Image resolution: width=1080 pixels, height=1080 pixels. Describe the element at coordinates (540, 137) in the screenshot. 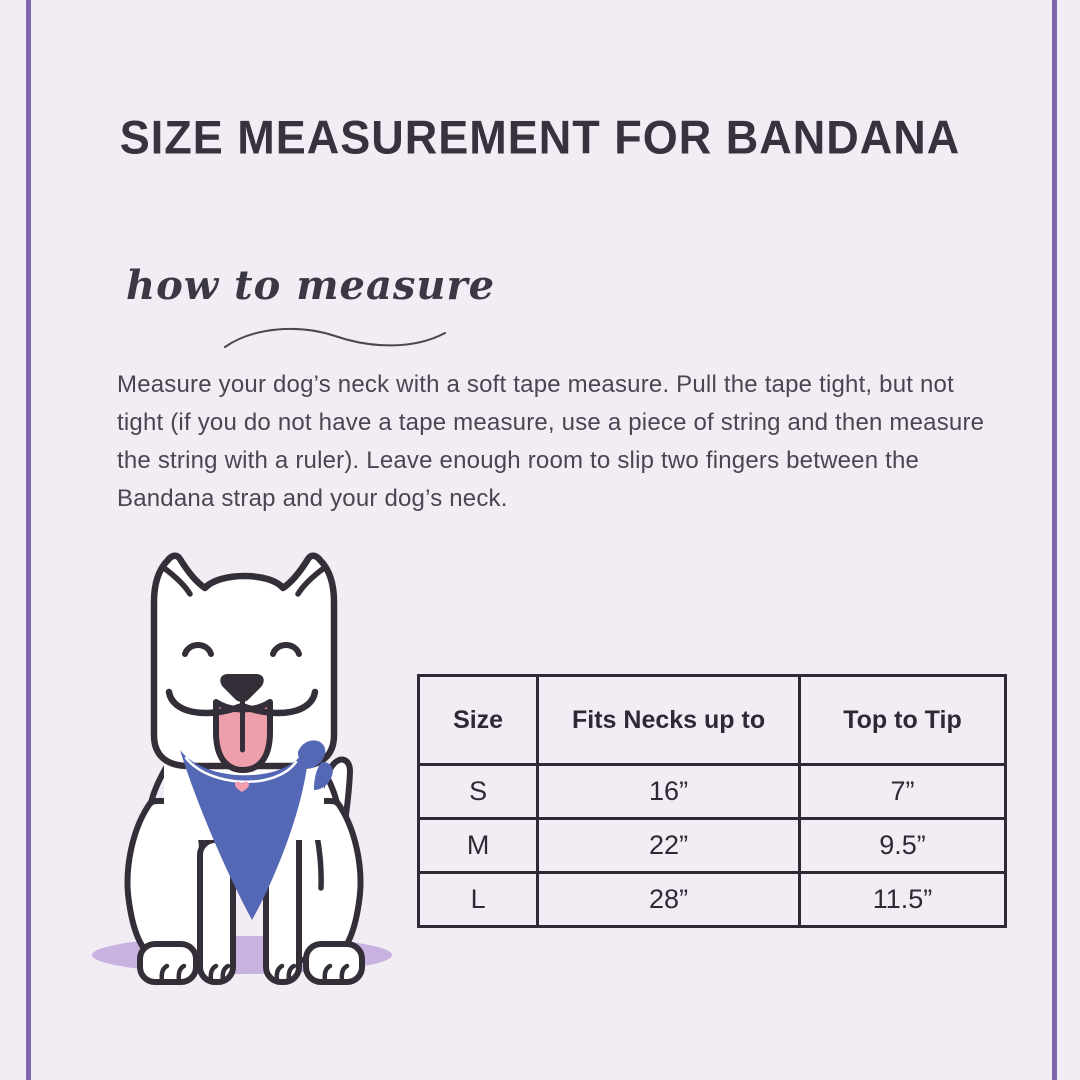

I see `page-title: SIZE MEASUREMENT FOR BANDANA` at that location.